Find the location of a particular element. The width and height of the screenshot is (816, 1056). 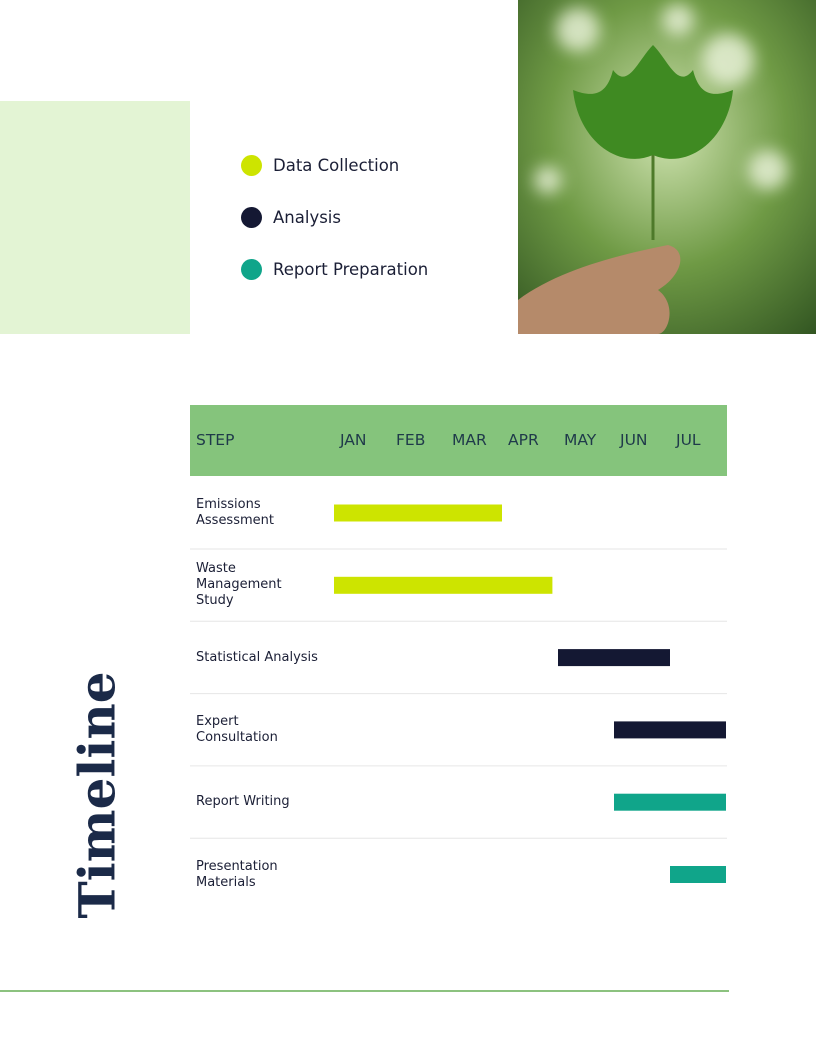

task-label: Presentation Materials is located at coordinates (237, 874).